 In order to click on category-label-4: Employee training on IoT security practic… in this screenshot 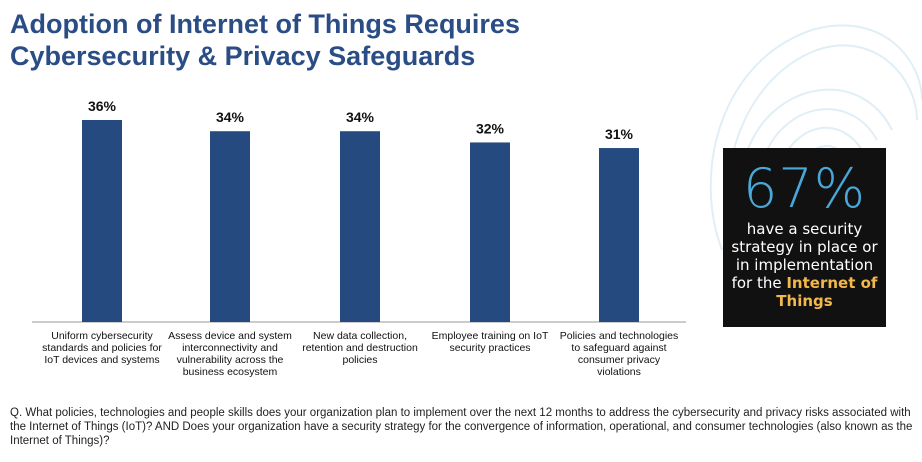, I will do `click(490, 342)`.